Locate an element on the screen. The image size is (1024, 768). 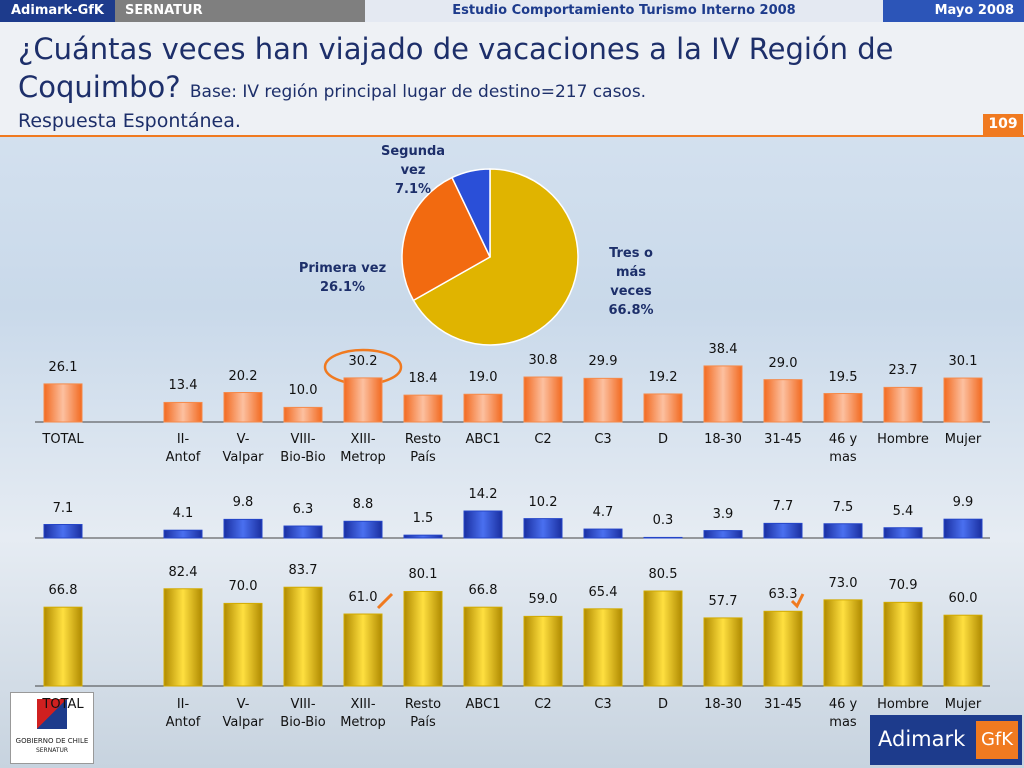
value-label: 9.9 is located at coordinates (963, 503).